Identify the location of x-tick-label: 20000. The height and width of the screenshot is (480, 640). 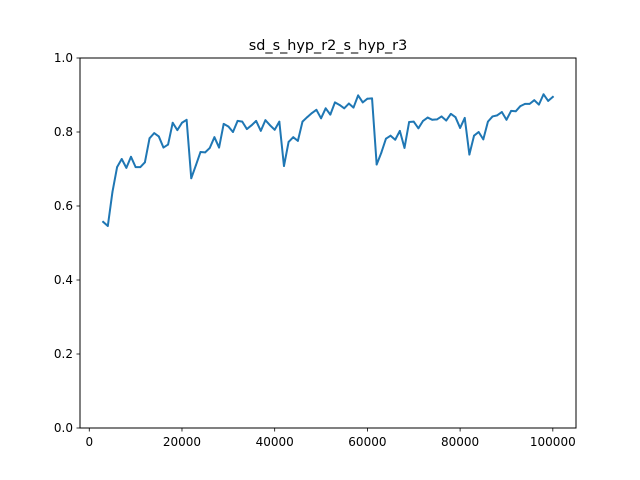
(182, 442).